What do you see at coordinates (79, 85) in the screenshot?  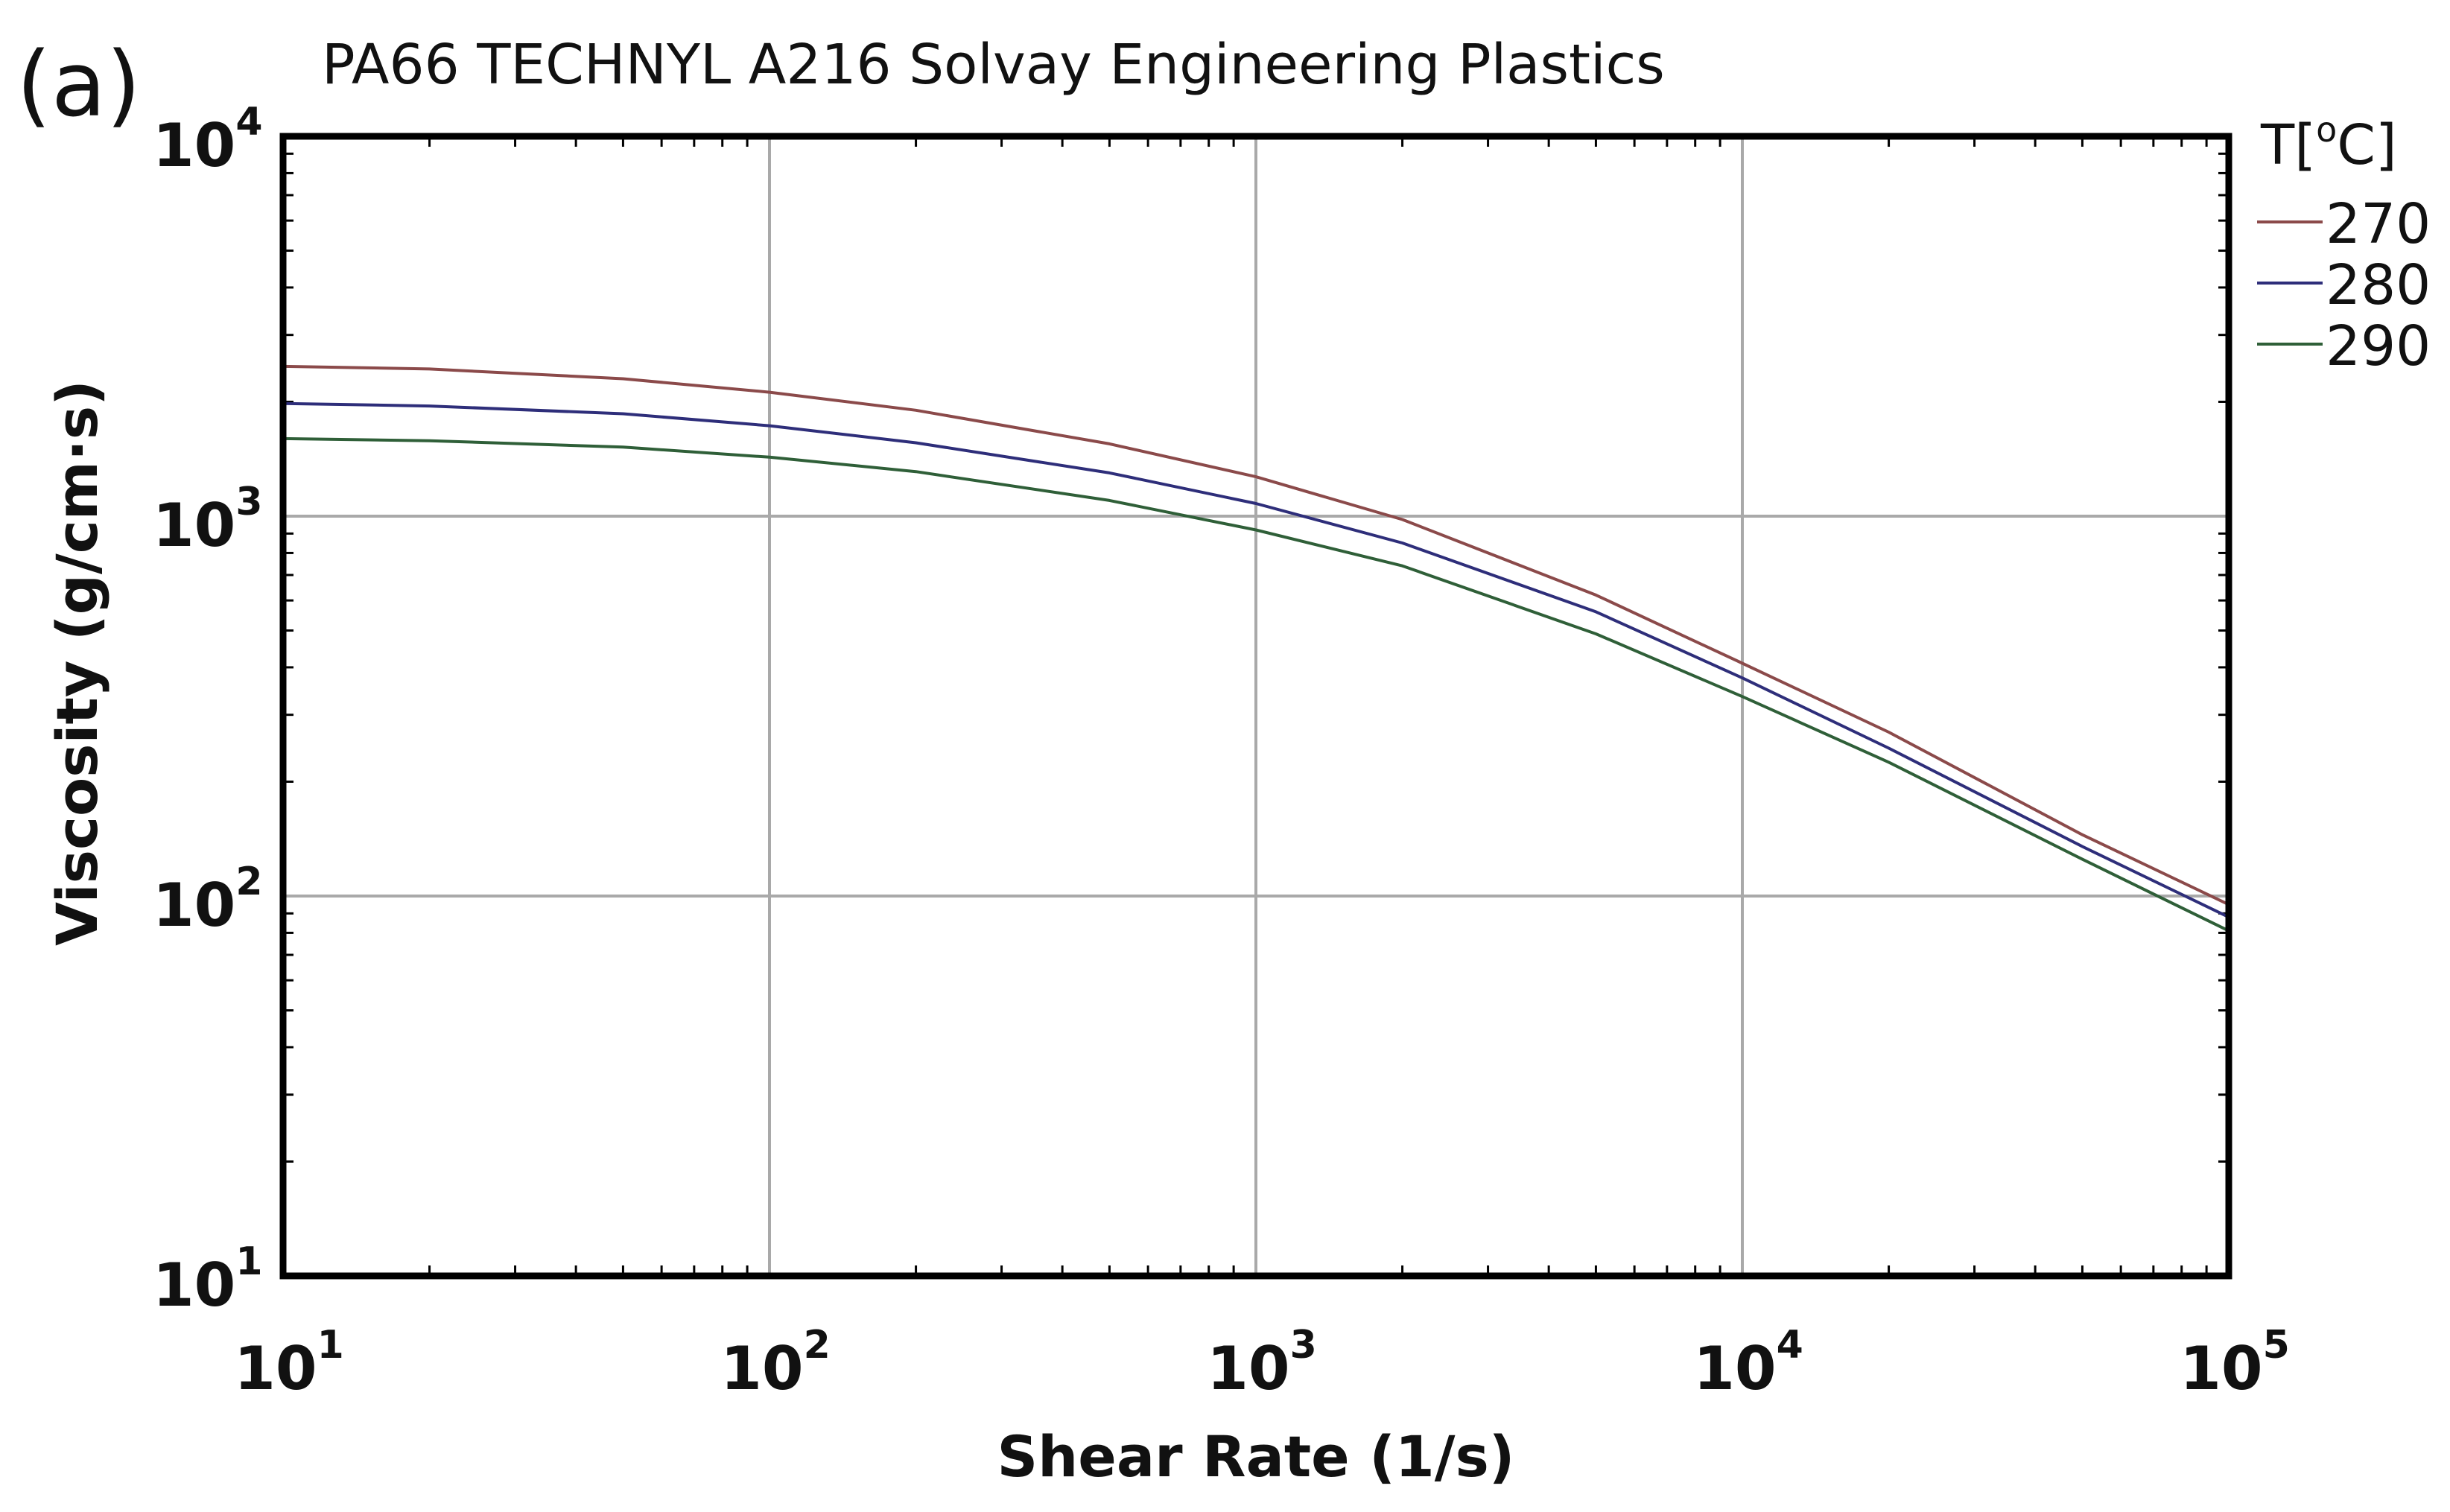 I see `panel-label: (a)` at bounding box center [79, 85].